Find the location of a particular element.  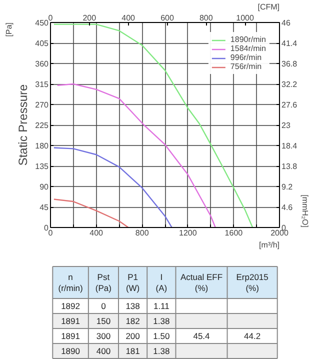

y2-tick-label: 46 is located at coordinates (286, 23).